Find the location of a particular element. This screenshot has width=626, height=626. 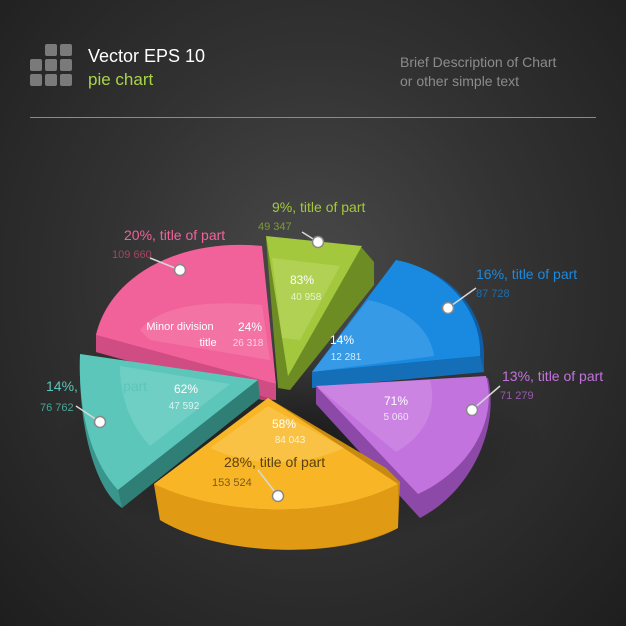

slice-6-value: 76 762 is located at coordinates (57, 408).